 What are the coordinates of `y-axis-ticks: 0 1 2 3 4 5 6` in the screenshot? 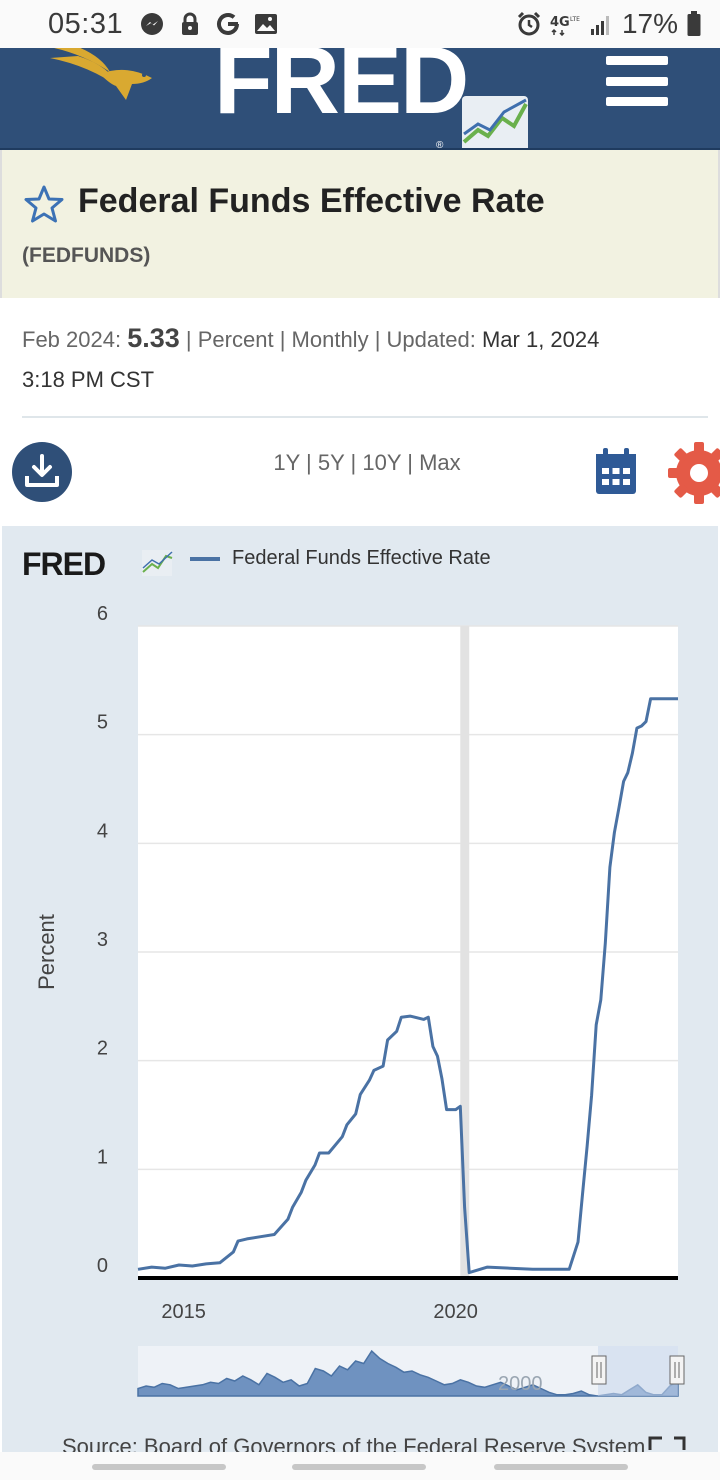 It's located at (102, 940).